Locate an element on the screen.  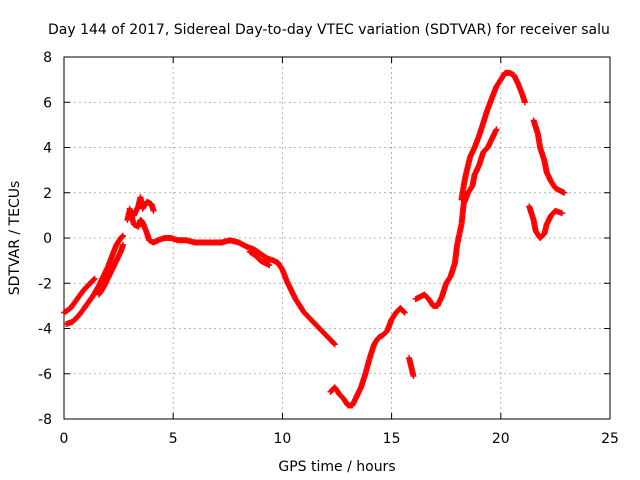
y-tick-label: 4 is located at coordinates (47, 149).